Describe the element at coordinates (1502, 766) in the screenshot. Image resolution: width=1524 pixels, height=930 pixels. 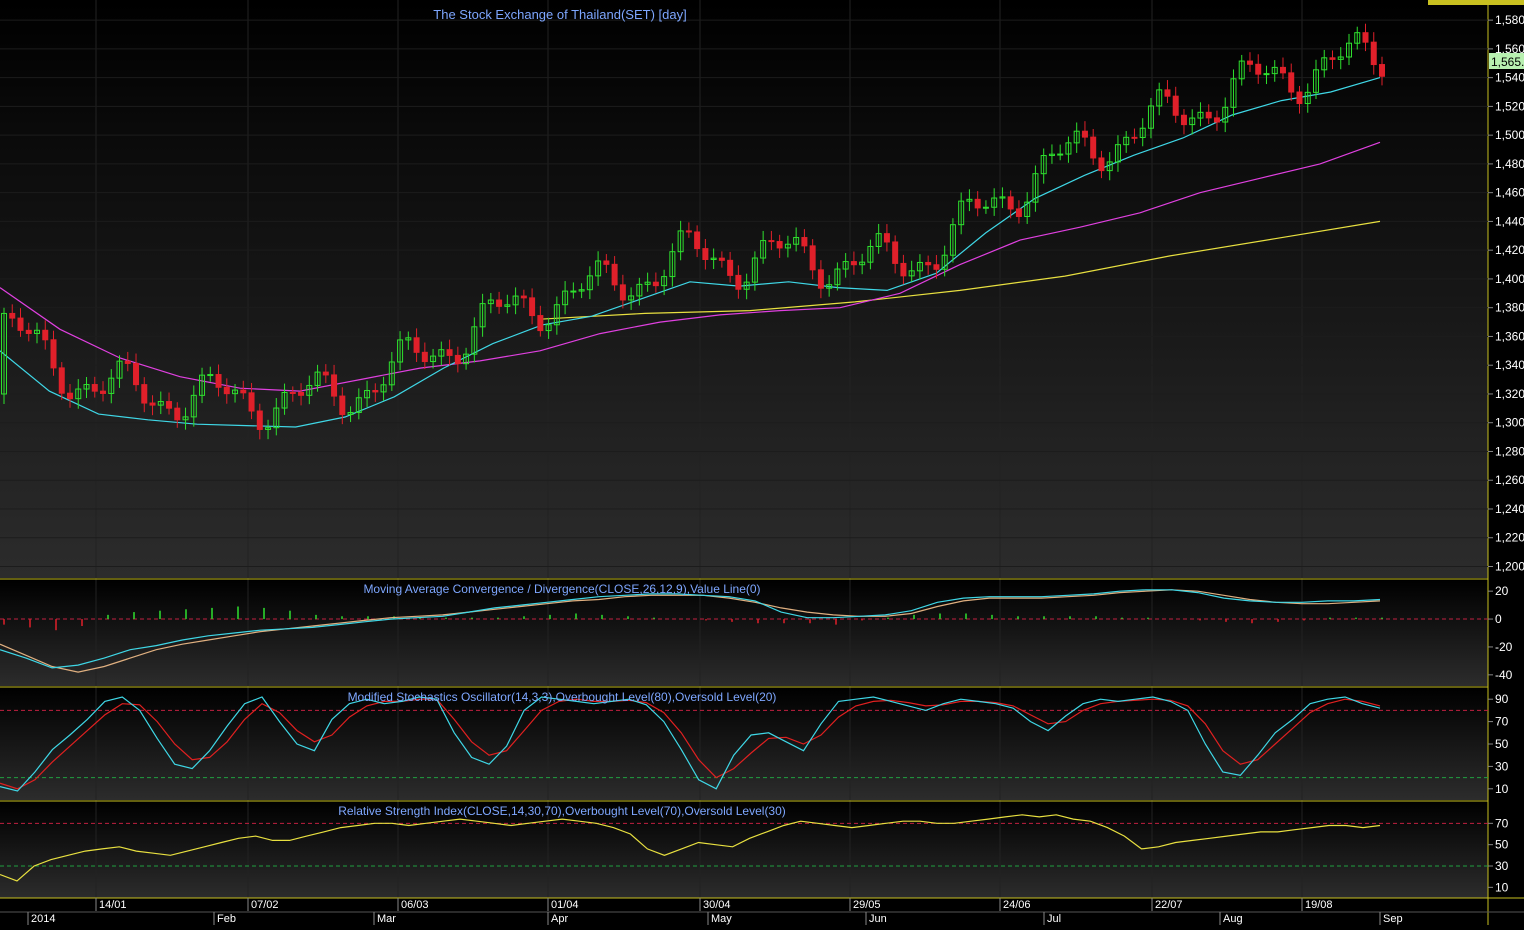
I see `stoch-tick-label: 30` at that location.